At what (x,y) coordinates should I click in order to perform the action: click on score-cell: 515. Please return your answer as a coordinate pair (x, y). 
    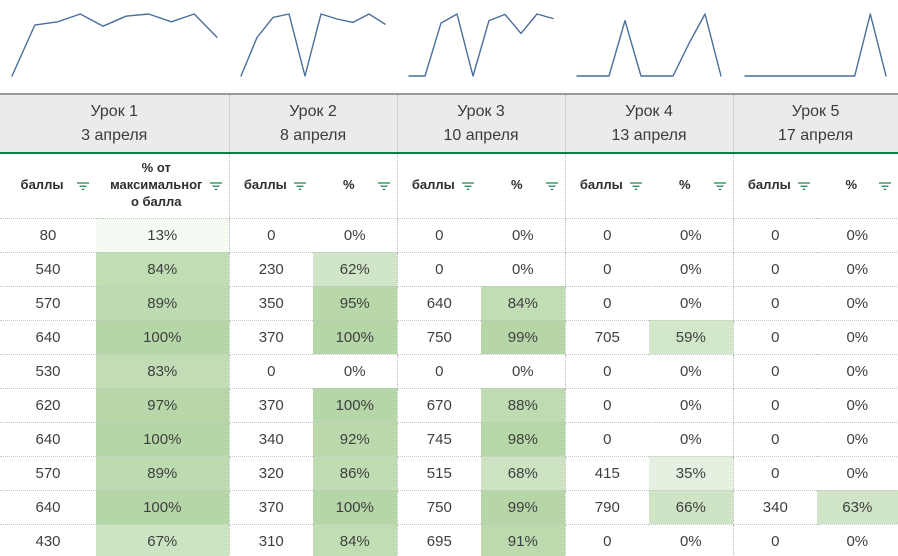
    Looking at the image, I should click on (439, 473).